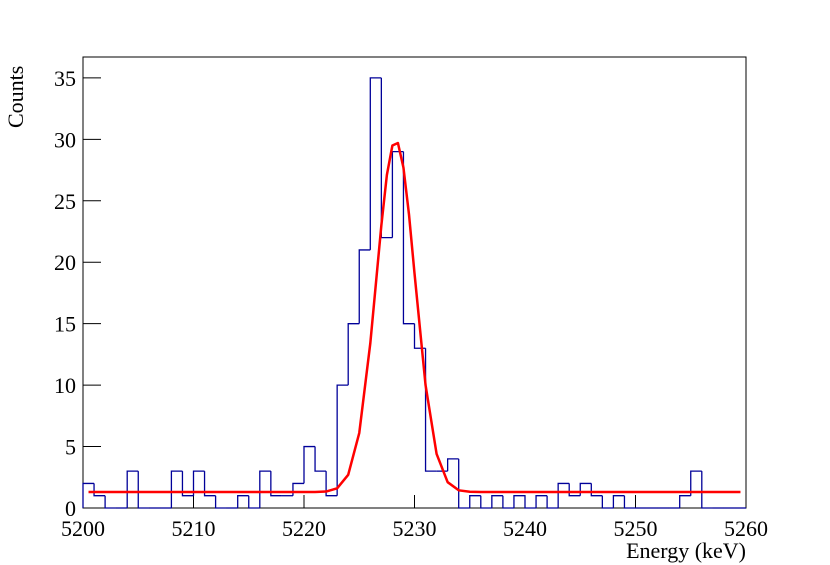 The width and height of the screenshot is (830, 565). I want to click on x-tick-label: 5210, so click(194, 528).